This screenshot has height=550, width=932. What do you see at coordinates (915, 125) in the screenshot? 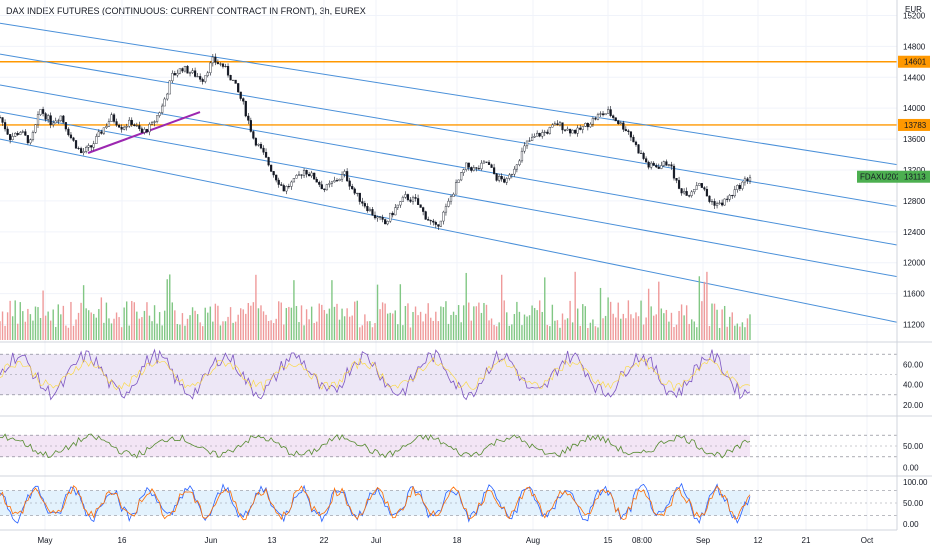
I see `level-badge-label: 13783` at bounding box center [915, 125].